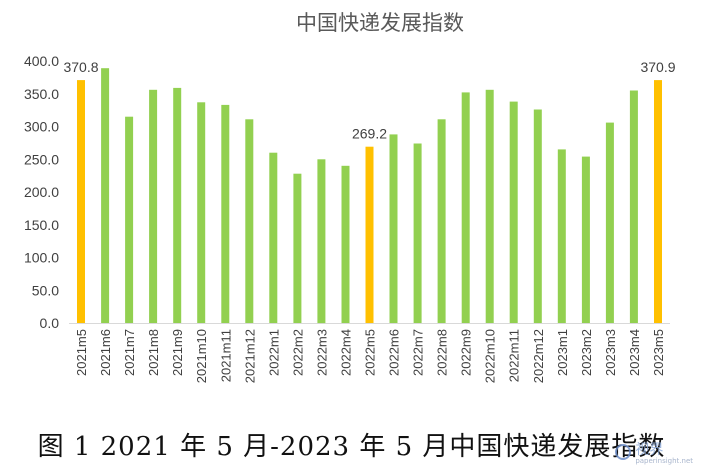 The image size is (703, 471). Describe the element at coordinates (586, 352) in the screenshot. I see `x-tick-label: 2023m2` at that location.